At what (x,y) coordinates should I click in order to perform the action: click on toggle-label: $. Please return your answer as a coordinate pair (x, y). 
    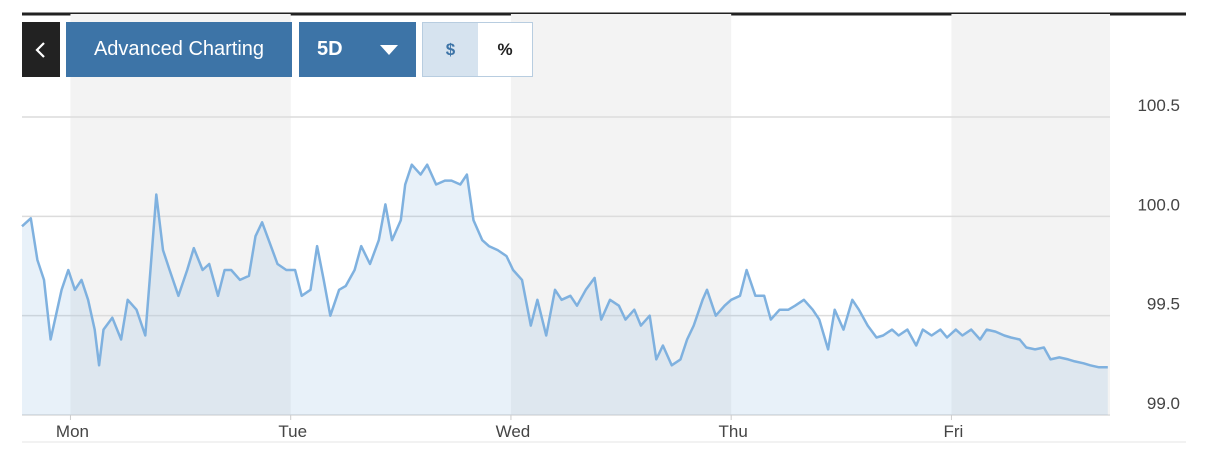
    Looking at the image, I should click on (450, 49).